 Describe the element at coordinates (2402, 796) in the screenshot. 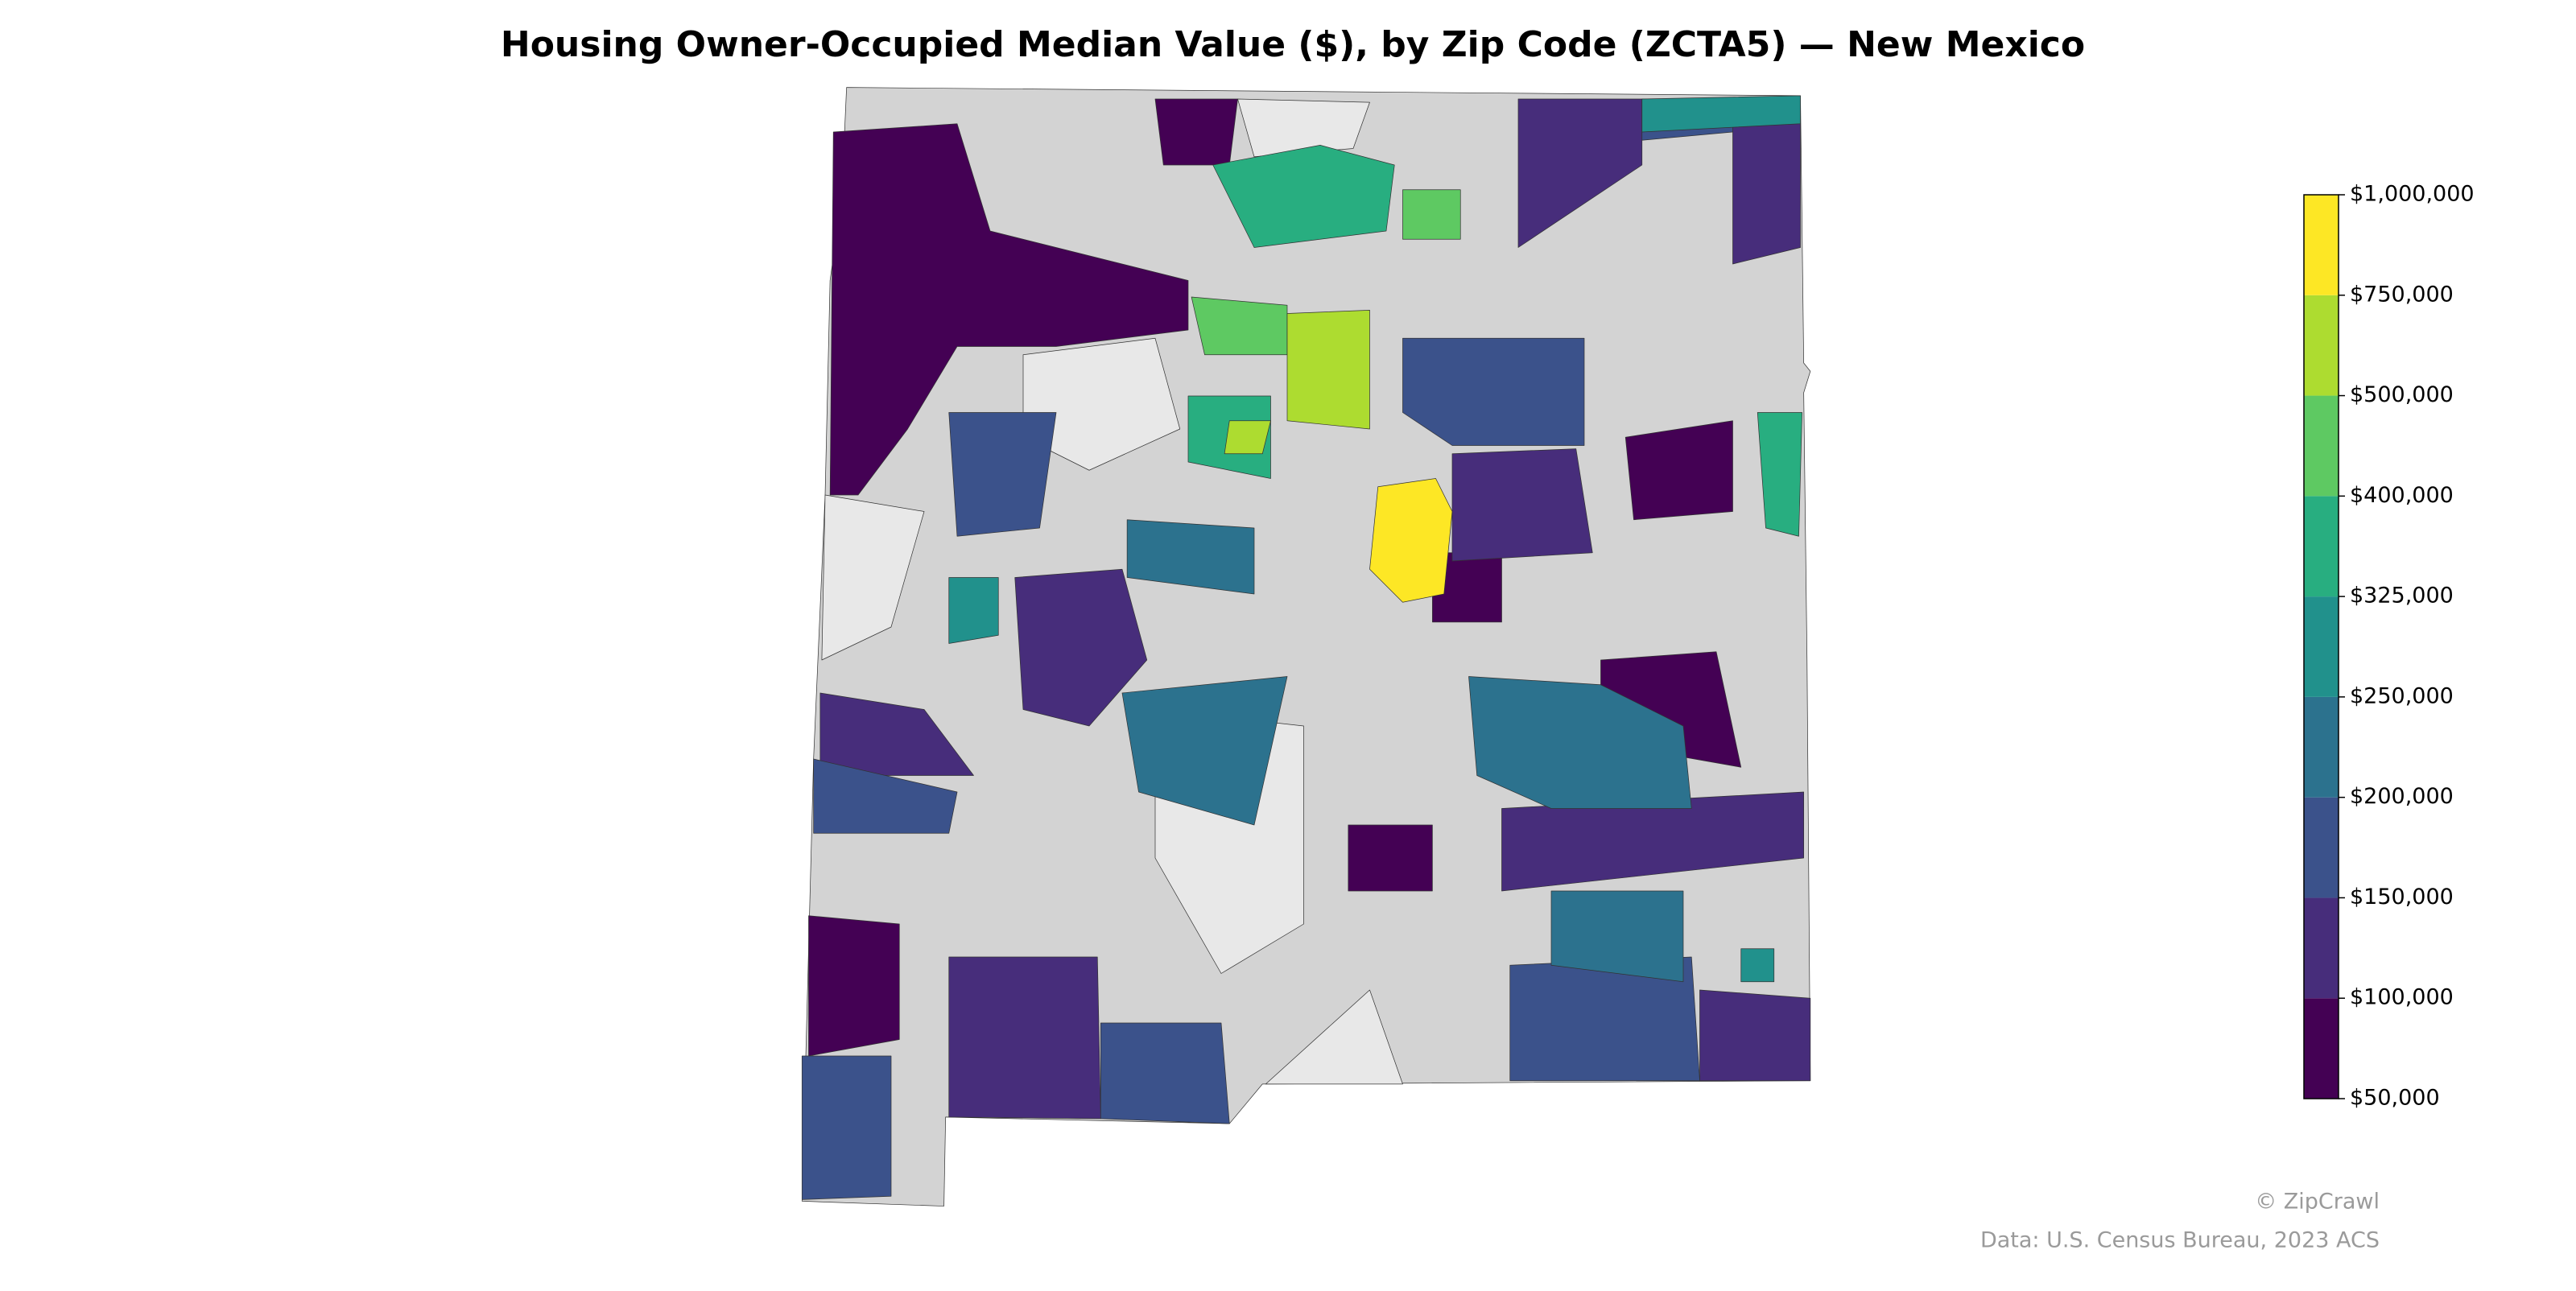

I see `colorbar-tick-label: $200,000` at that location.